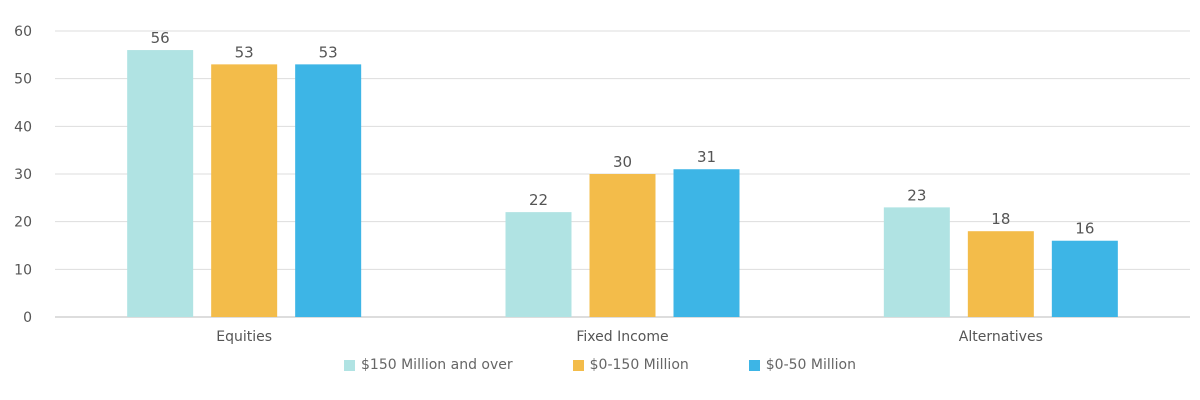  I want to click on x-tick-label: Fixed Income, so click(622, 337).